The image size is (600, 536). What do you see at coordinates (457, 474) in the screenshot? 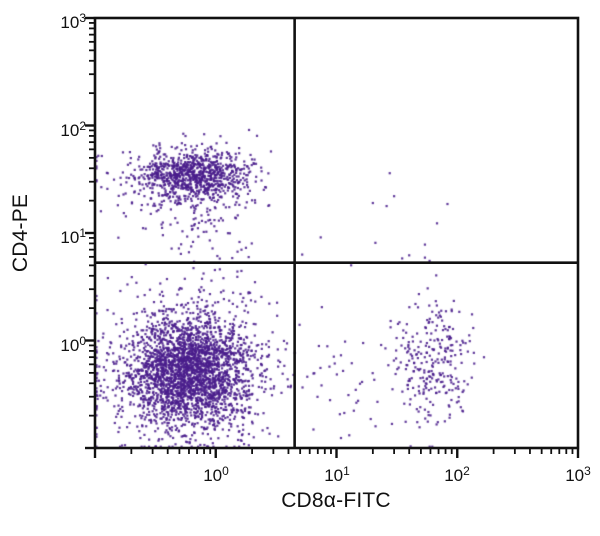
I see `x-tick-label: 10²` at bounding box center [457, 474].